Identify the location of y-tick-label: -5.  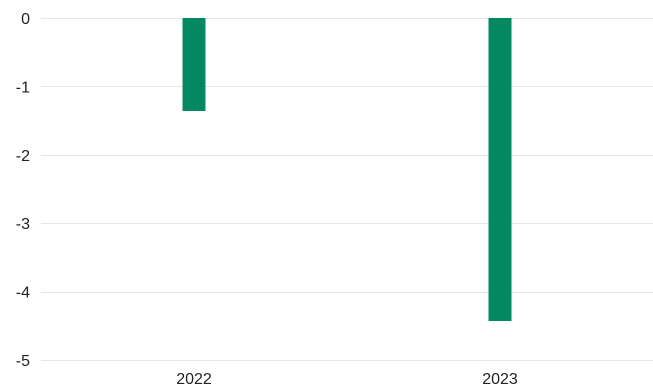
(23, 361).